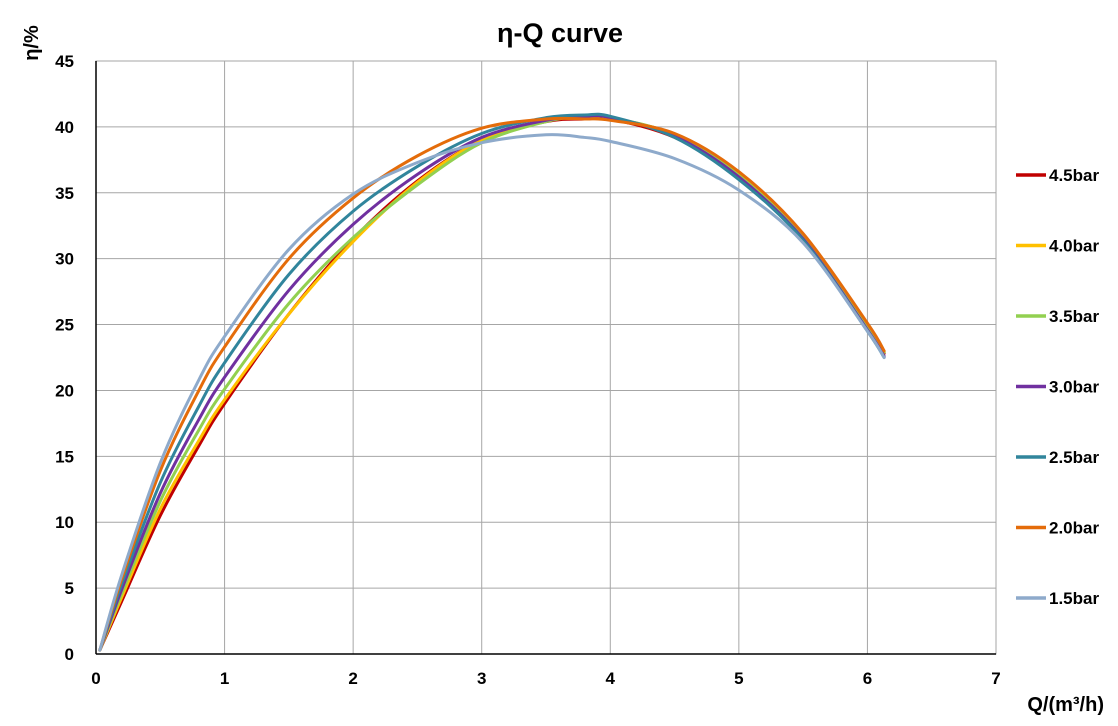  What do you see at coordinates (560, 33) in the screenshot?
I see `chart-title: η-Q curve` at bounding box center [560, 33].